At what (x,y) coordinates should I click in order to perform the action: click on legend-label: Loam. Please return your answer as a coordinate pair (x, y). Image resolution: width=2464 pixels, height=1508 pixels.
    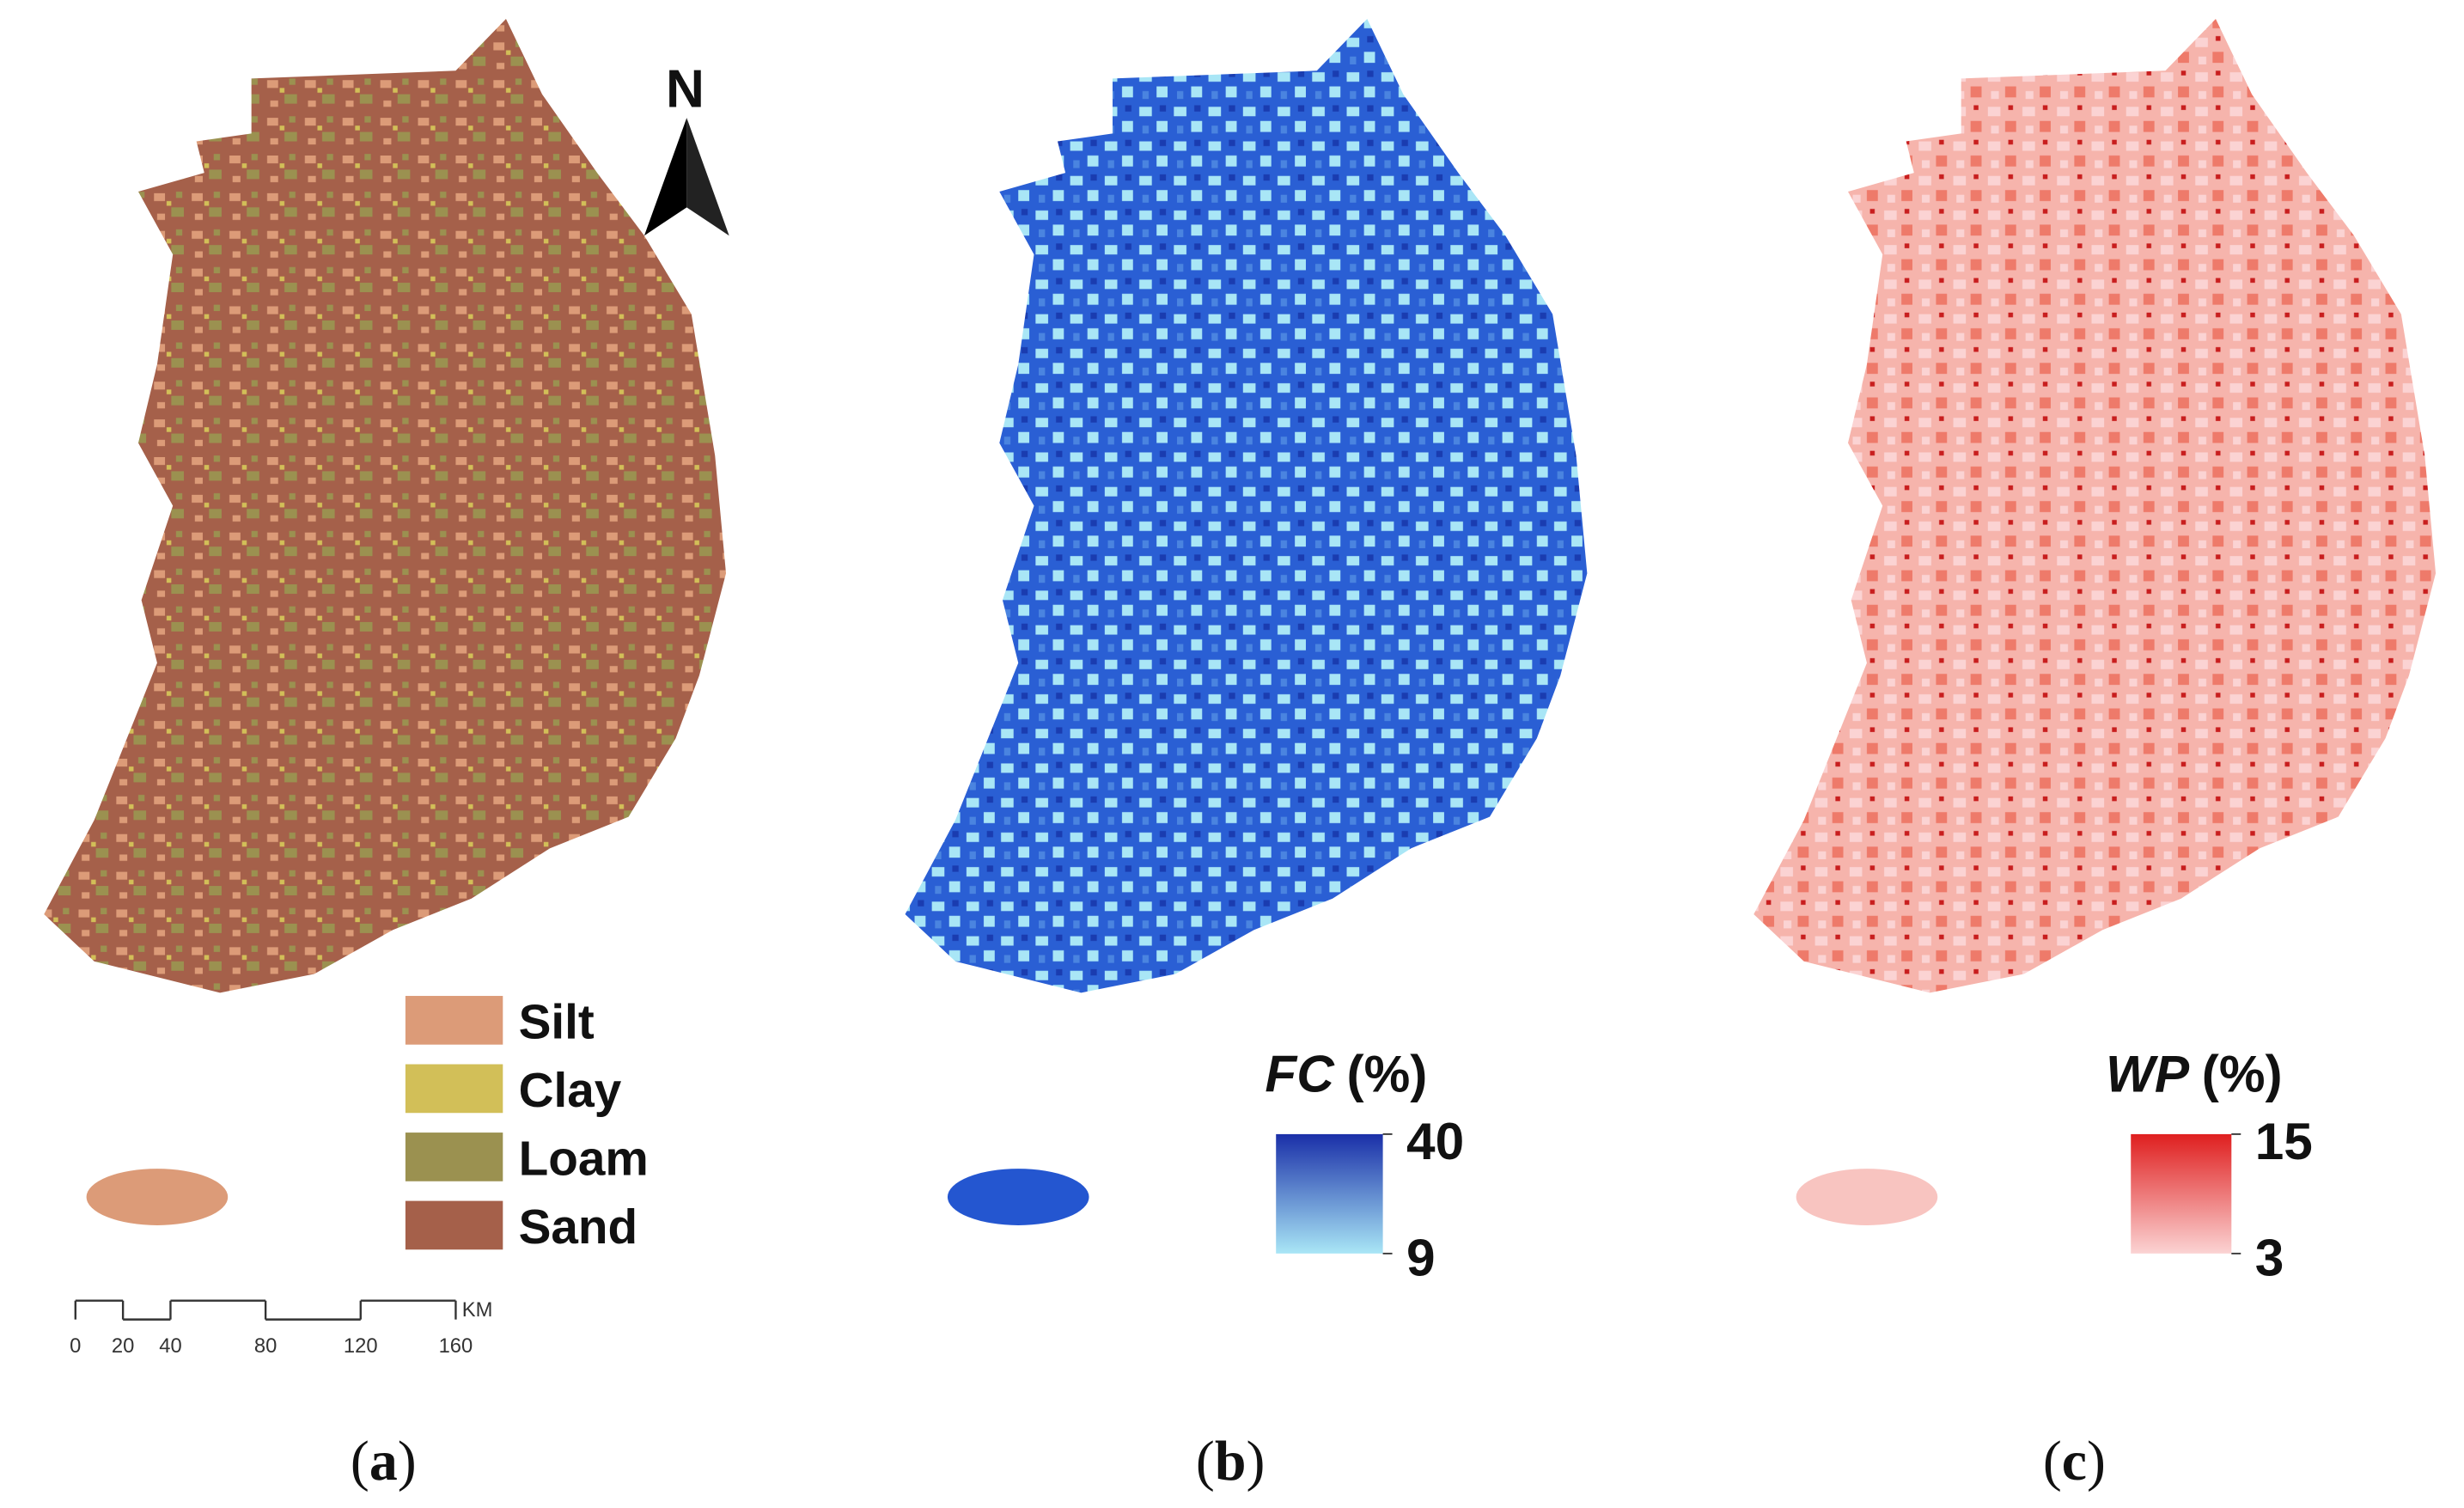
    Looking at the image, I should click on (584, 1159).